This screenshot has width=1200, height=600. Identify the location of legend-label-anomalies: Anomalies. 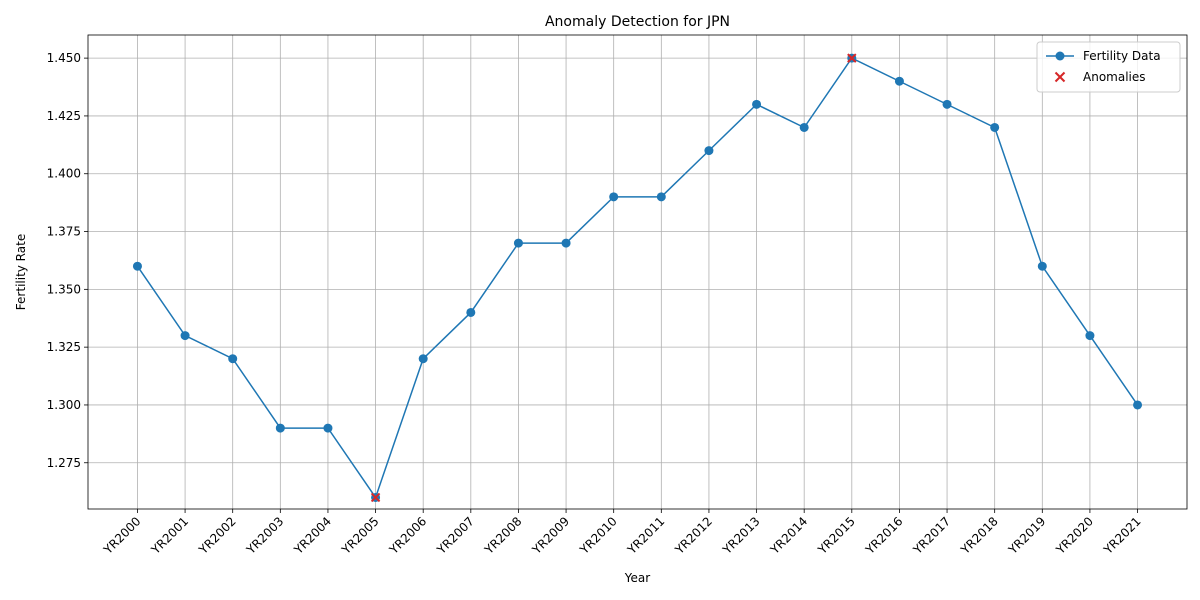
(1114, 77).